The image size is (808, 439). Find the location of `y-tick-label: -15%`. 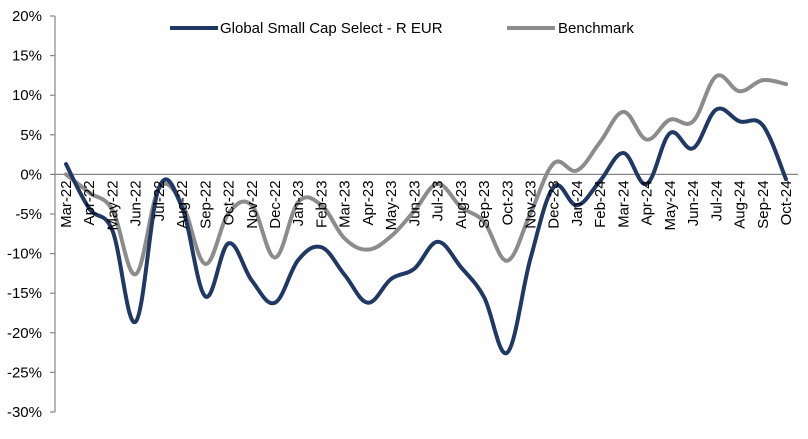

y-tick-label: -15% is located at coordinates (24, 293).